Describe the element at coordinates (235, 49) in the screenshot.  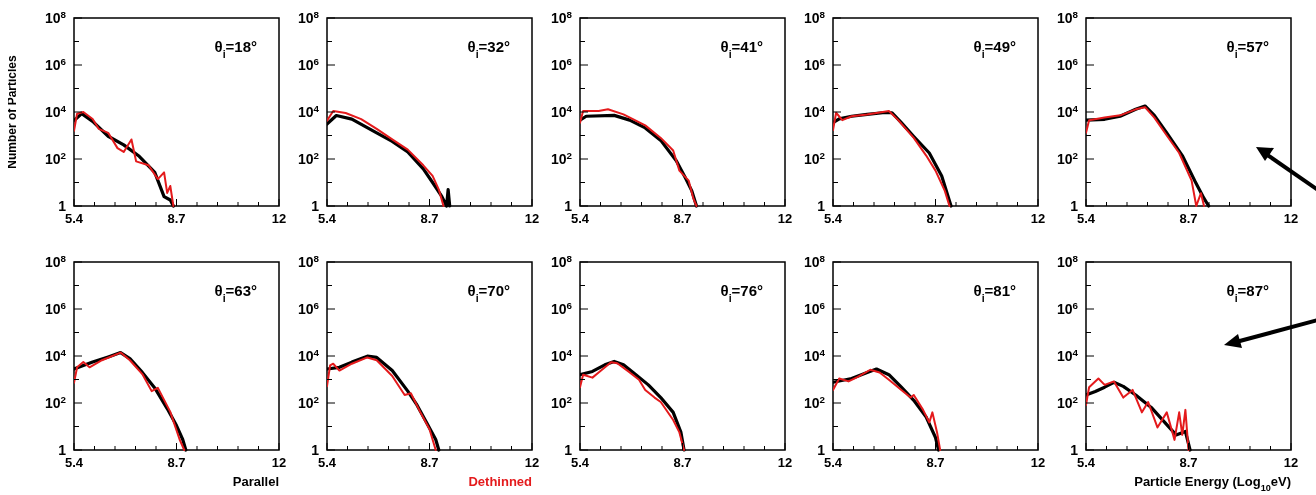
I see `text: θ$_{i}$=18°` at that location.